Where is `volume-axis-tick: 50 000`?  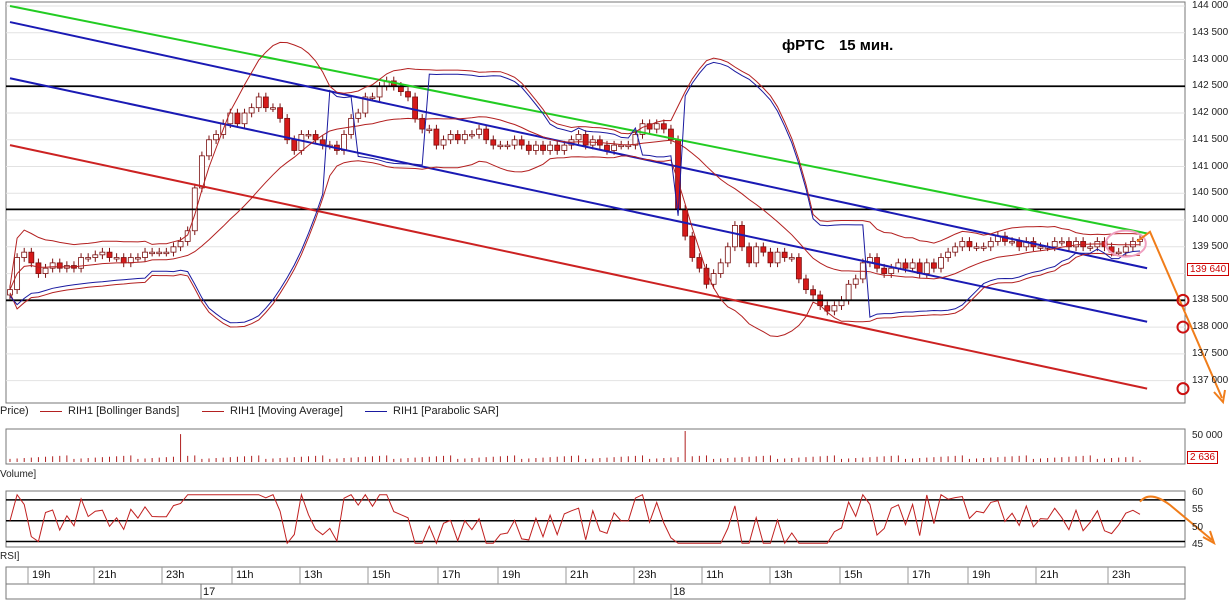
volume-axis-tick: 50 000 is located at coordinates (1207, 435).